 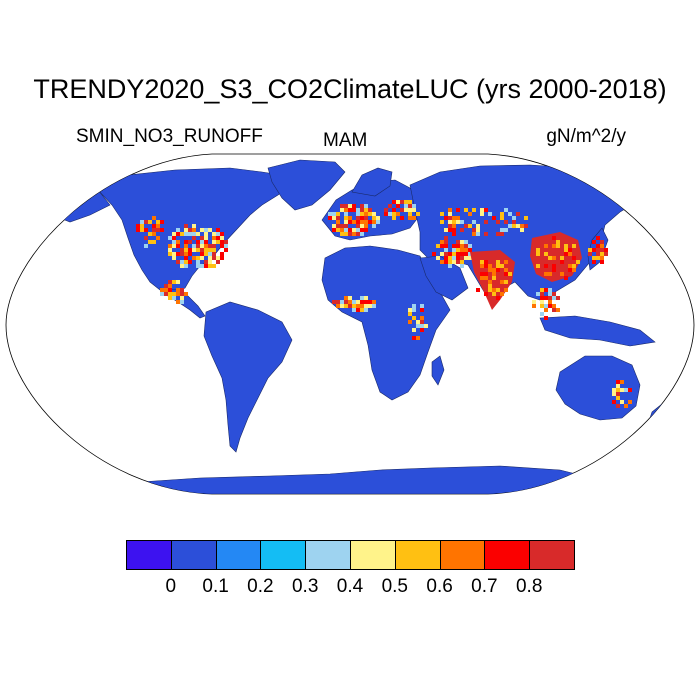 What do you see at coordinates (305, 586) in the screenshot?
I see `colorbar-tick-label: 0.3` at bounding box center [305, 586].